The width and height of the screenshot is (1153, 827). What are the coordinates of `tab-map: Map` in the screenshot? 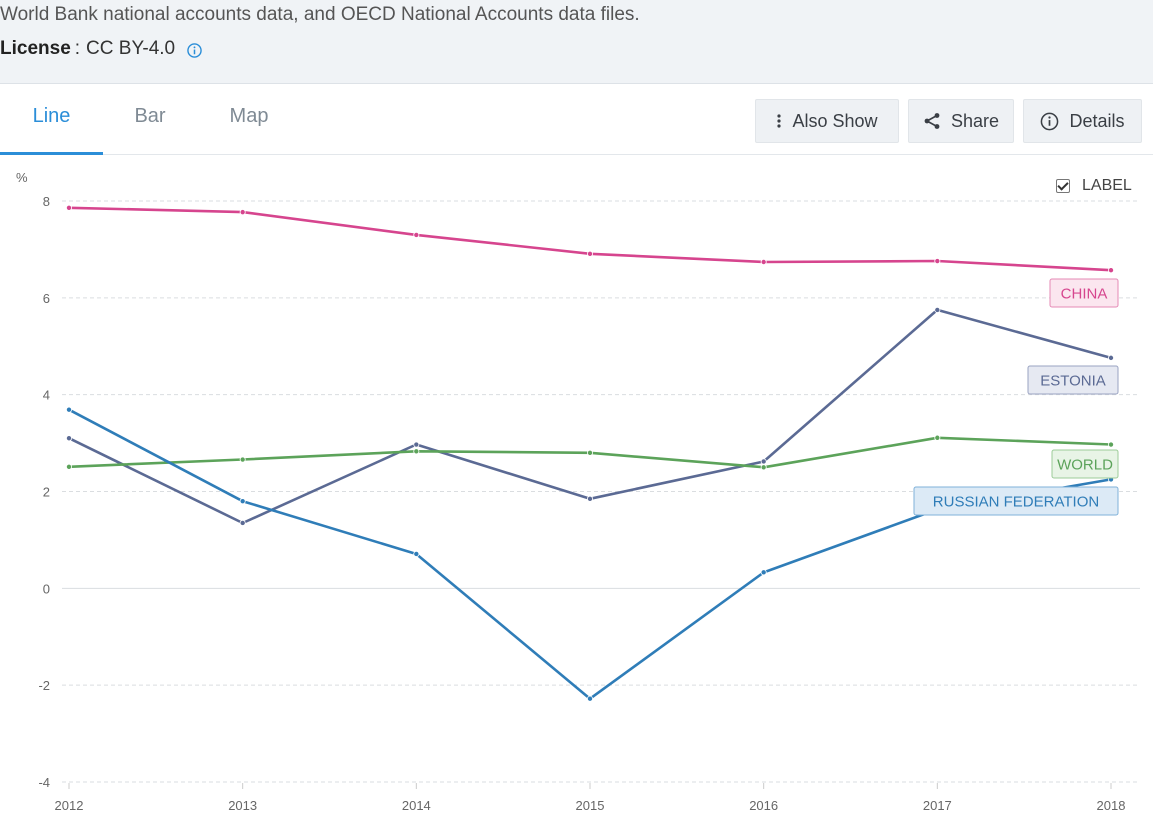 It's located at (249, 116).